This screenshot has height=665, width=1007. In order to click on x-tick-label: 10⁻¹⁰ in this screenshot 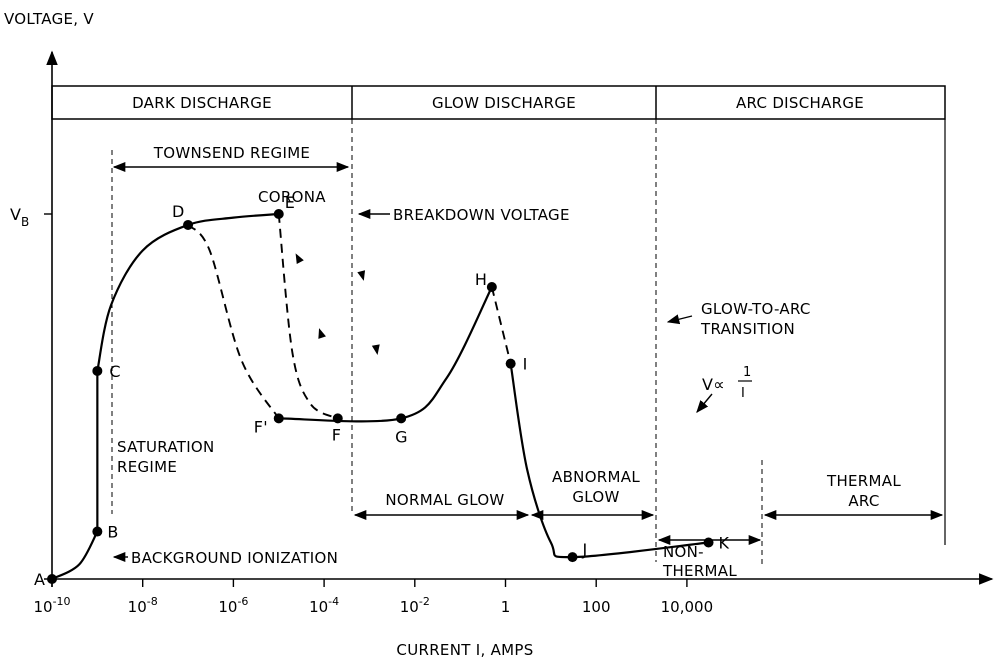, I will do `click(51, 605)`.